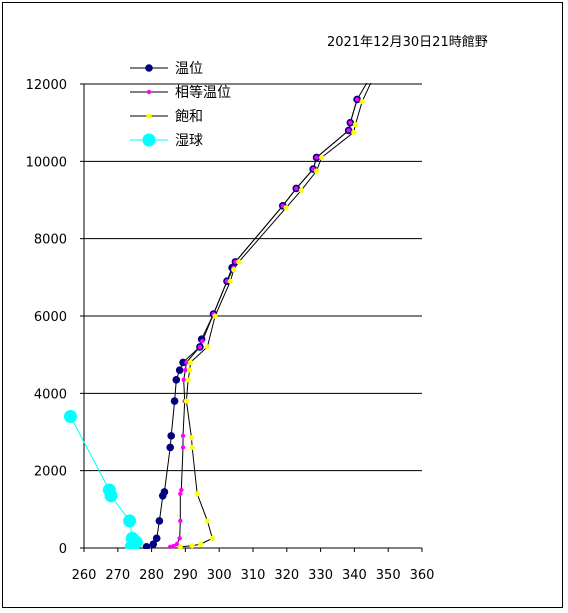 The image size is (568, 613). What do you see at coordinates (166, 141) in the screenshot?
I see `legend-item: 湿球` at bounding box center [166, 141].